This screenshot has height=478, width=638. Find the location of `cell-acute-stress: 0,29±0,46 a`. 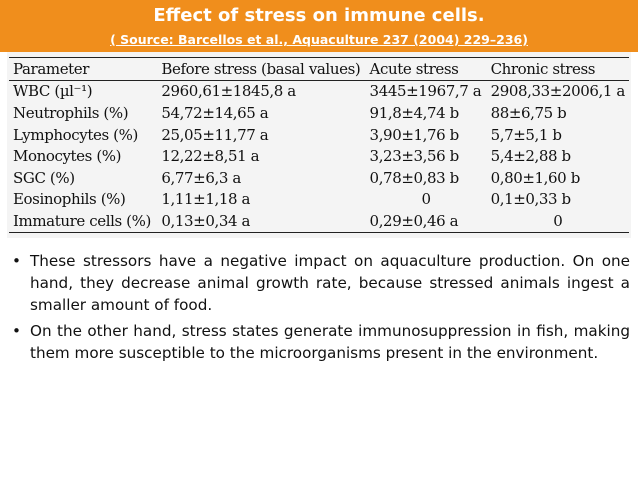

cell-acute-stress: 0,29±0,46 a is located at coordinates (414, 220).